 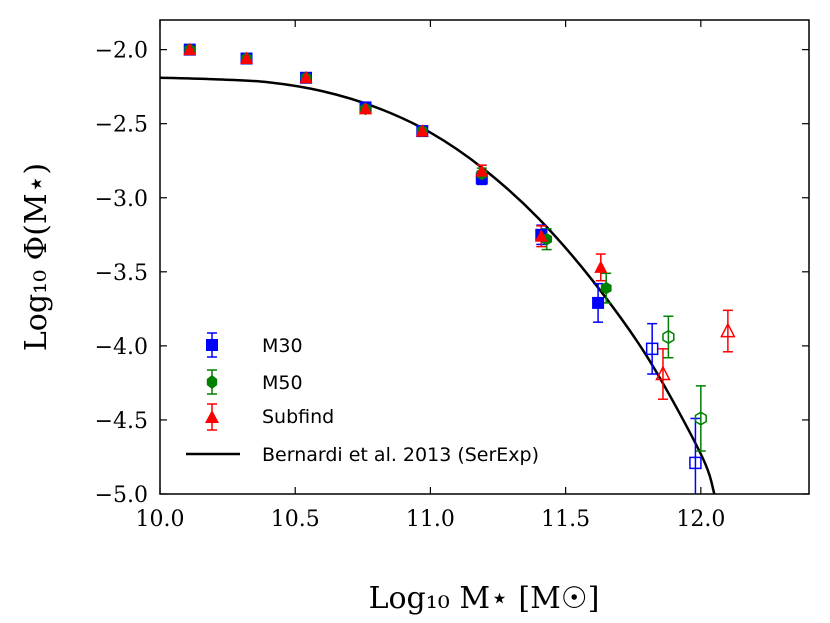 What do you see at coordinates (430, 519) in the screenshot?
I see `x-tick-label: 11.0` at bounding box center [430, 519].